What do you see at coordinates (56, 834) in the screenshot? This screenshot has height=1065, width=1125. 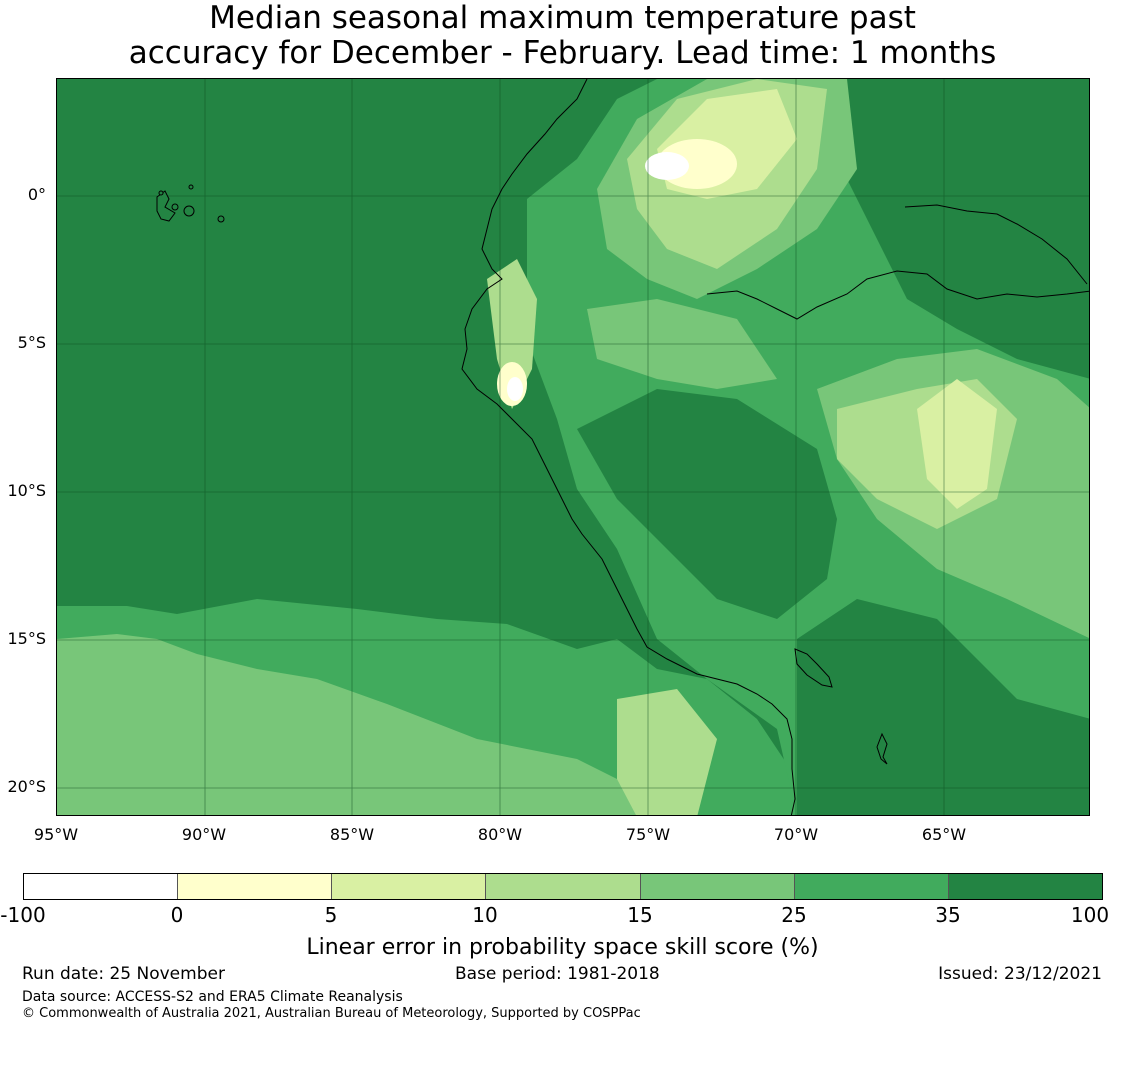 I see `lon-label-95w: 95°W` at bounding box center [56, 834].